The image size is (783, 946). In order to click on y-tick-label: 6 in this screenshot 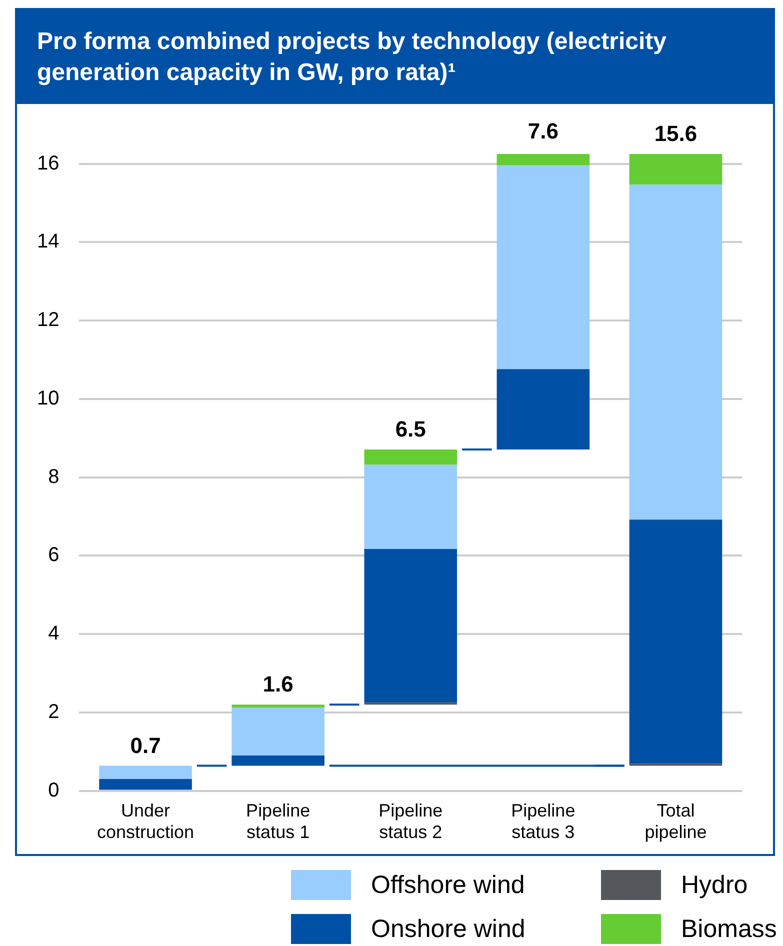, I will do `click(54, 555)`.